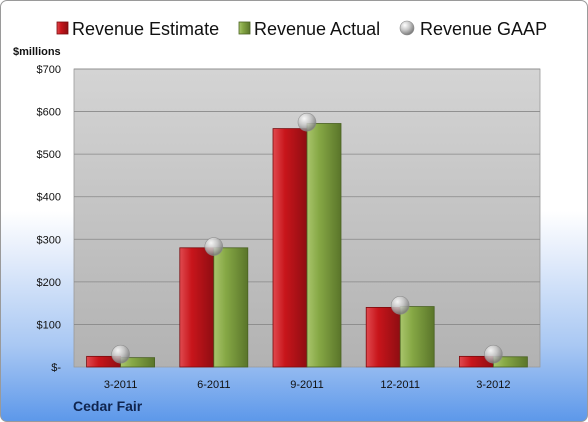  I want to click on y-tick-label: $200, so click(49, 283).